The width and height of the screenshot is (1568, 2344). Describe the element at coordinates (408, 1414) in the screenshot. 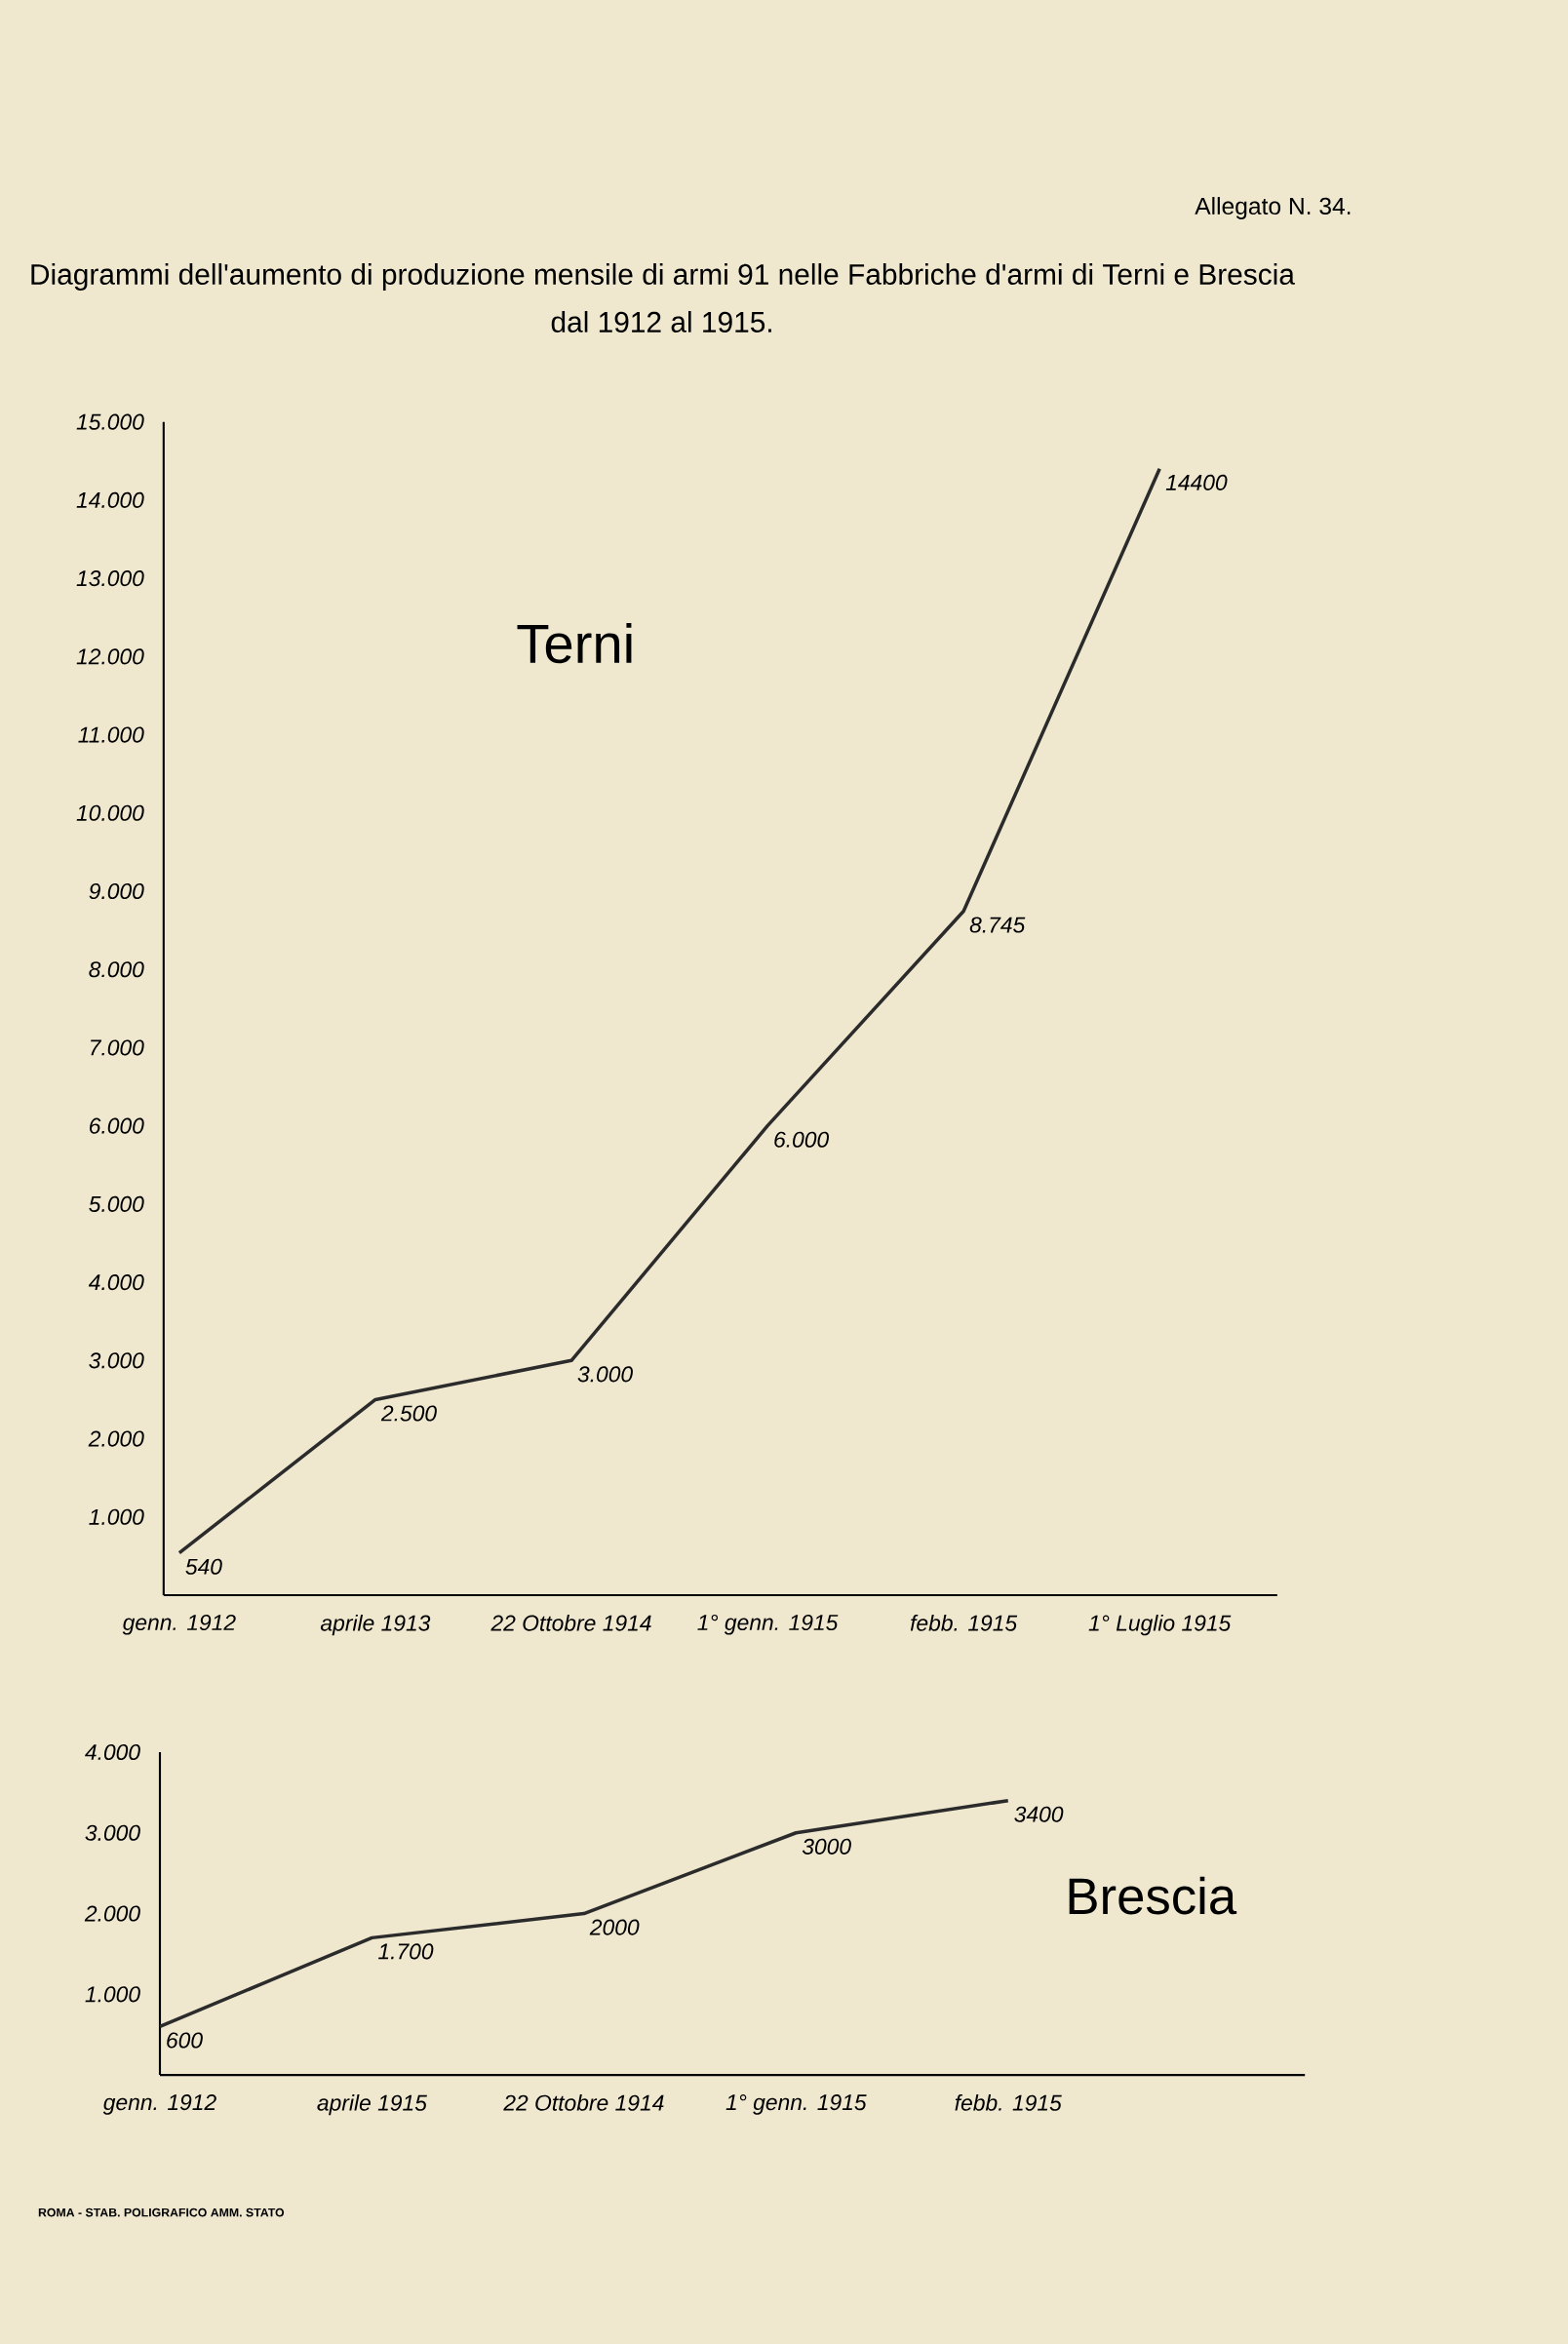

I see `data-label: 2.500` at that location.